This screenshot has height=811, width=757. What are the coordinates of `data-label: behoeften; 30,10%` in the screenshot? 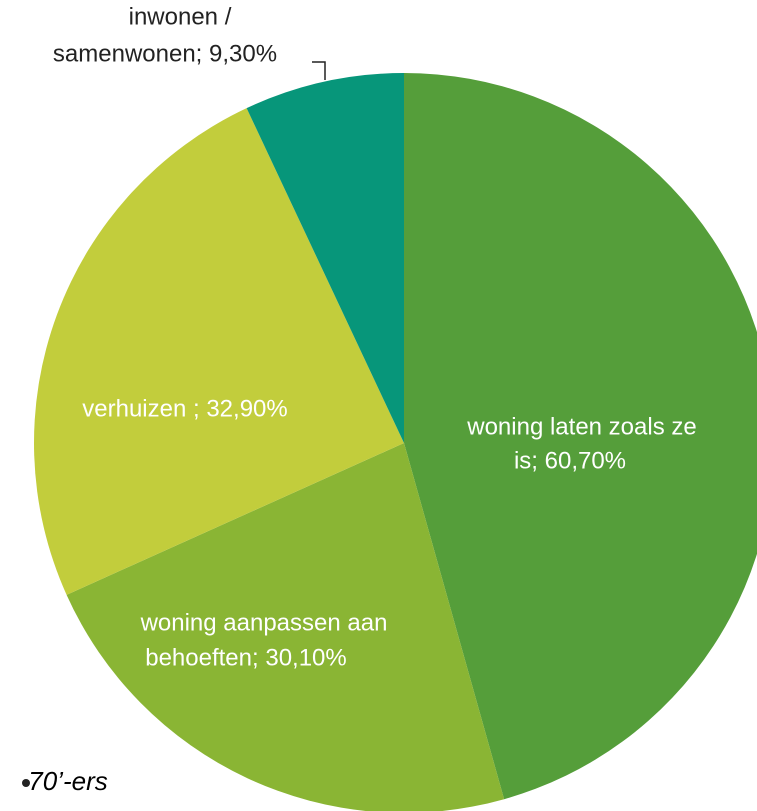 It's located at (246, 657).